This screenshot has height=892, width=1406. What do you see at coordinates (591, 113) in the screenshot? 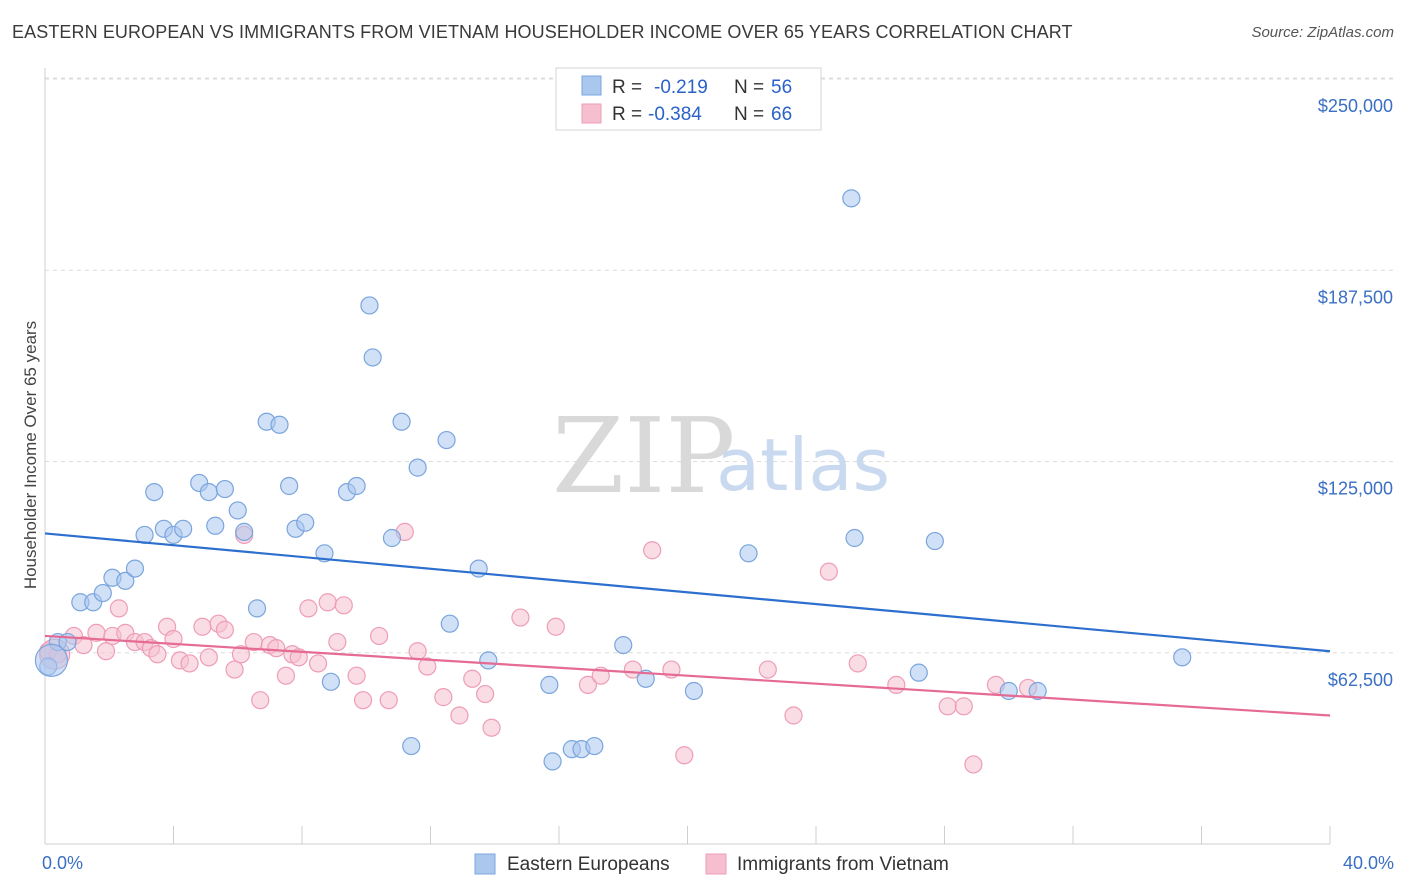
I see `legend-swatch-pink` at bounding box center [591, 113].